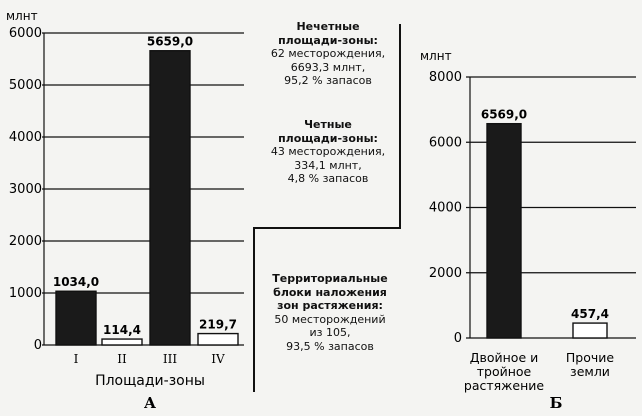  I want to click on note-even-line-3: 4,8 % запасов, so click(328, 178).